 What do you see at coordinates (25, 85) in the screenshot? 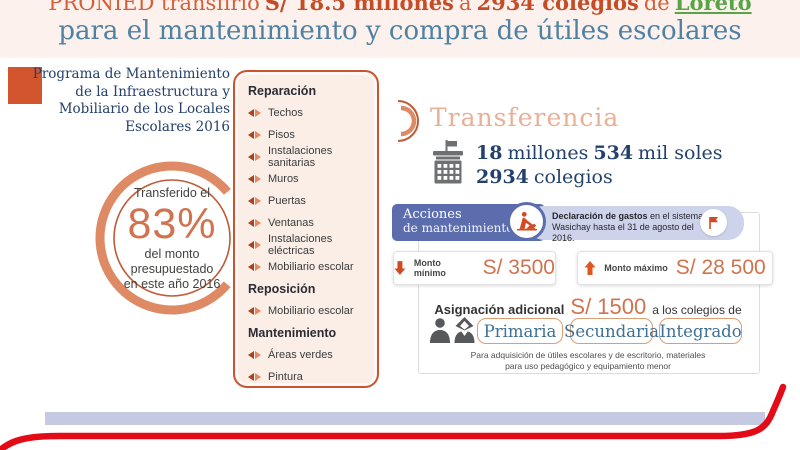
I see `accent-square` at bounding box center [25, 85].